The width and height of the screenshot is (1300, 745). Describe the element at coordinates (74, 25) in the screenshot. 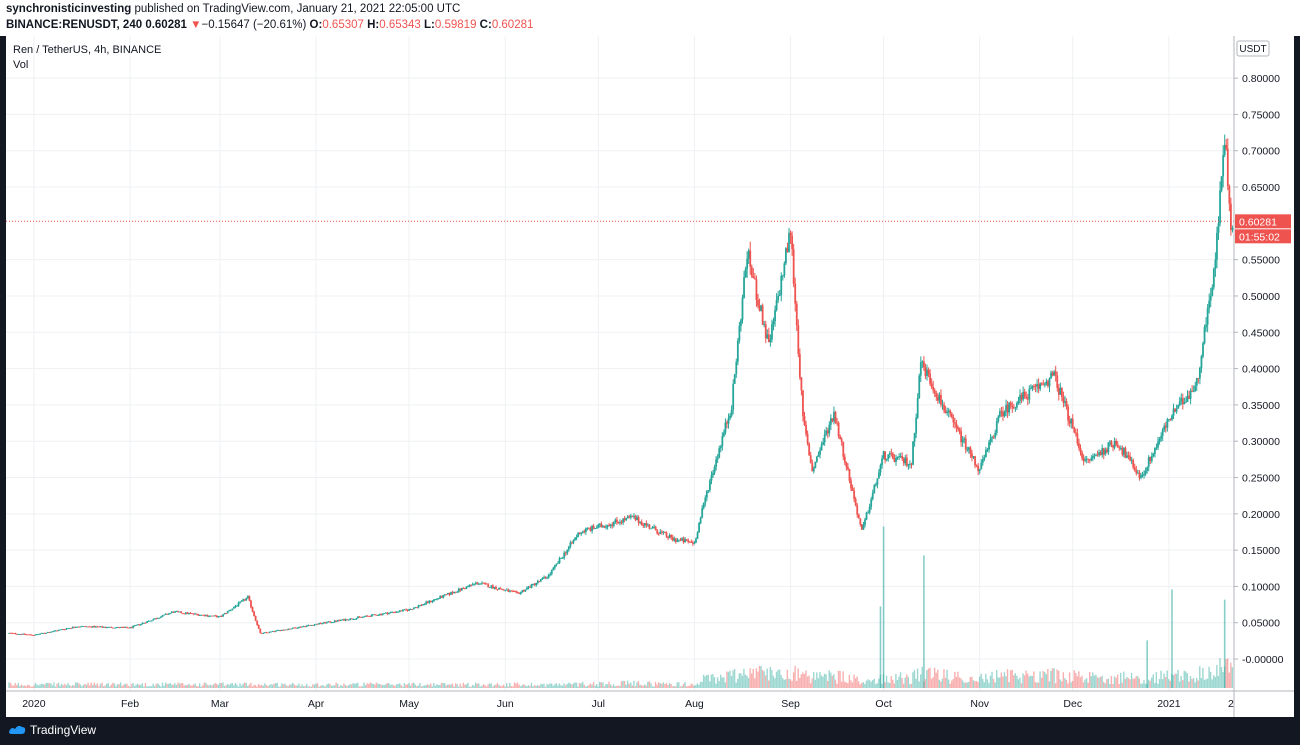

I see `symbol-label: BINANCE:RENUSDT, 240` at that location.